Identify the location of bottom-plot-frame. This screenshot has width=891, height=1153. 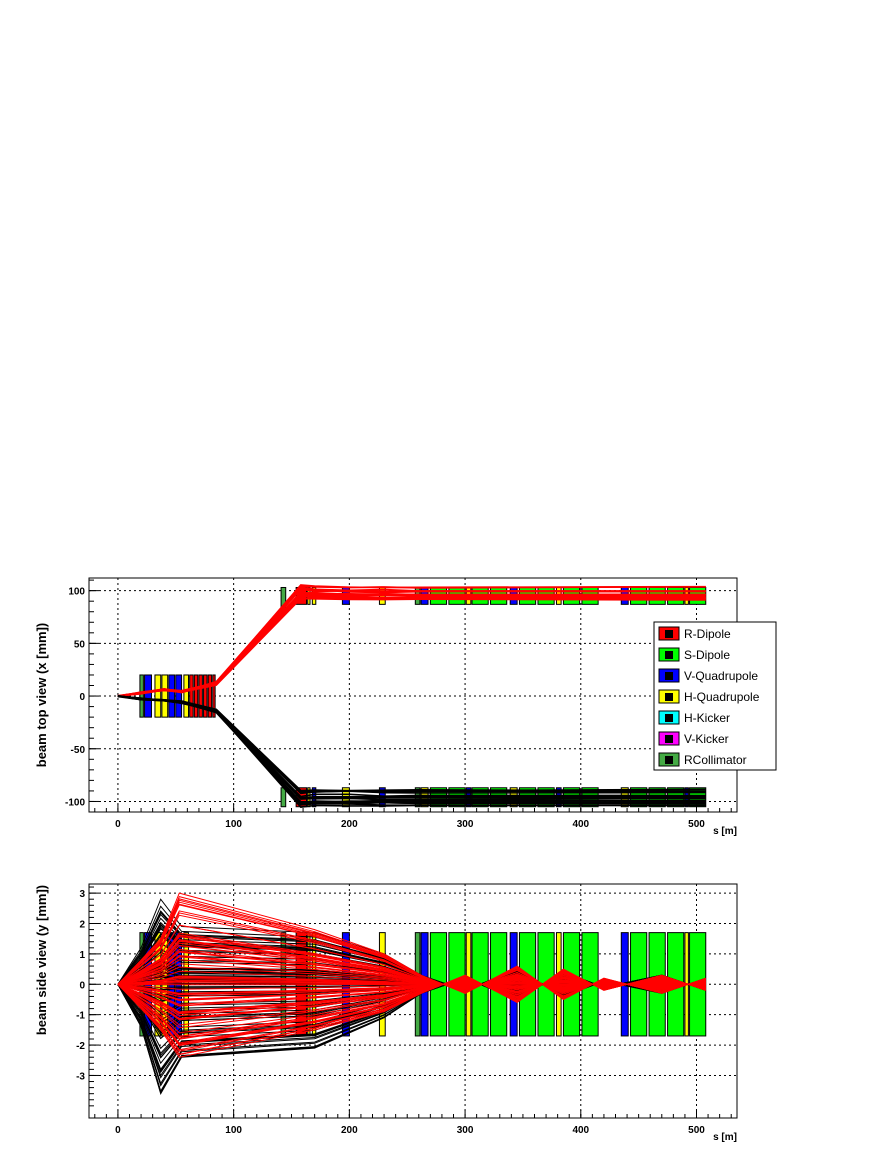
(413, 1001).